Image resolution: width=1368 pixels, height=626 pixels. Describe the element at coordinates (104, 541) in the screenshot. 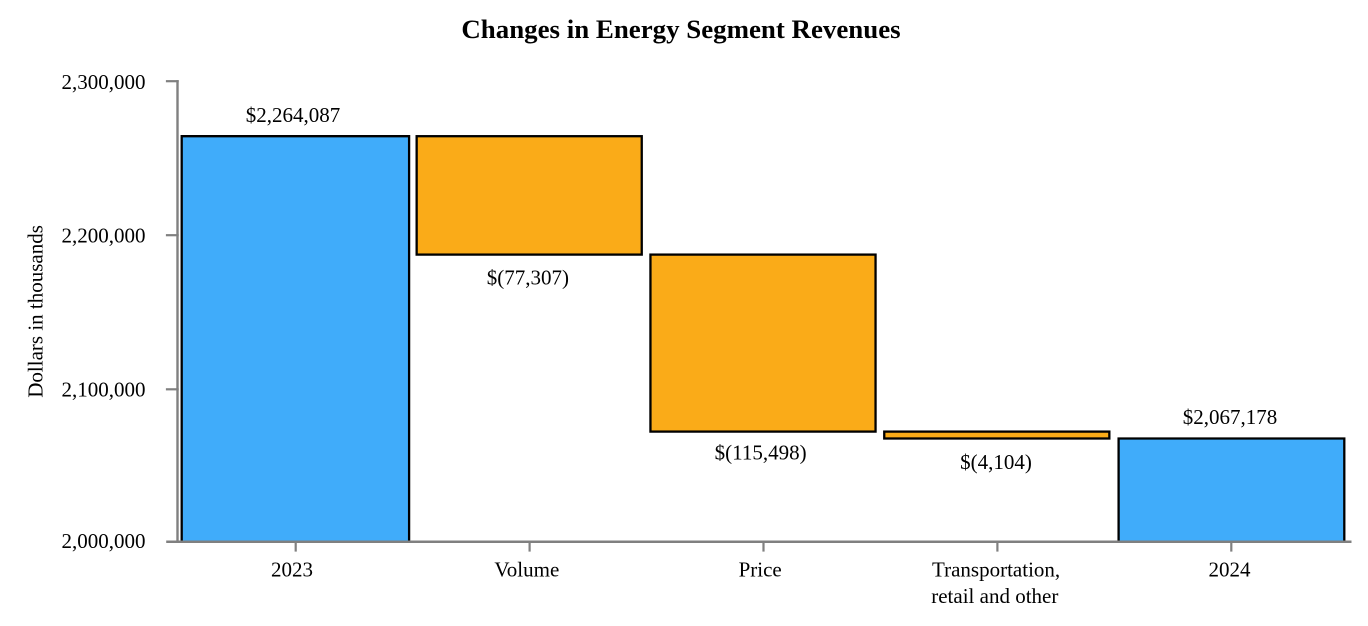

I see `svg-text: 2,000,000` at that location.